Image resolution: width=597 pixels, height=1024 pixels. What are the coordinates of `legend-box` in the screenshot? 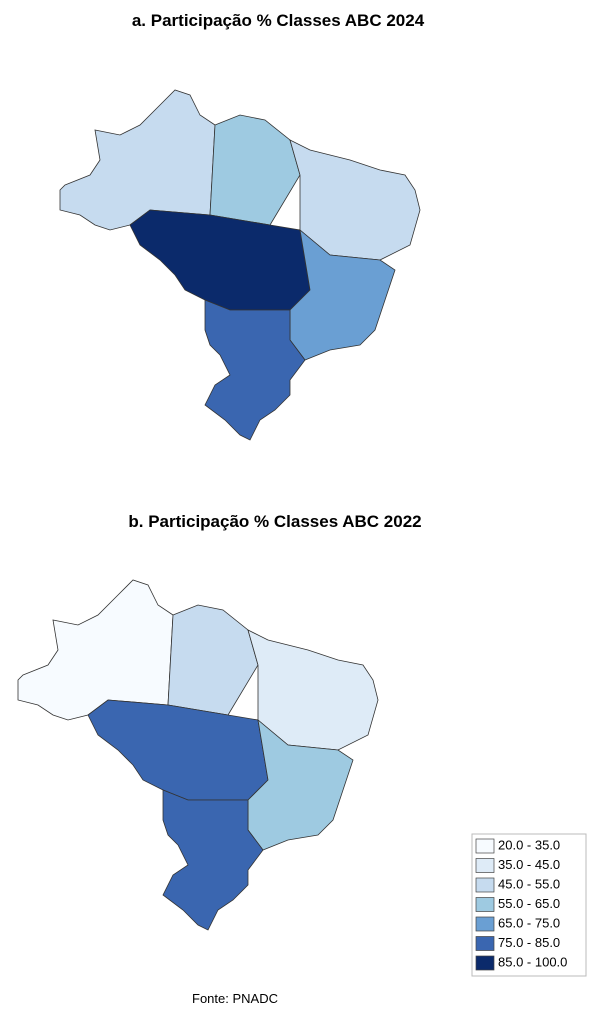 It's located at (529, 905).